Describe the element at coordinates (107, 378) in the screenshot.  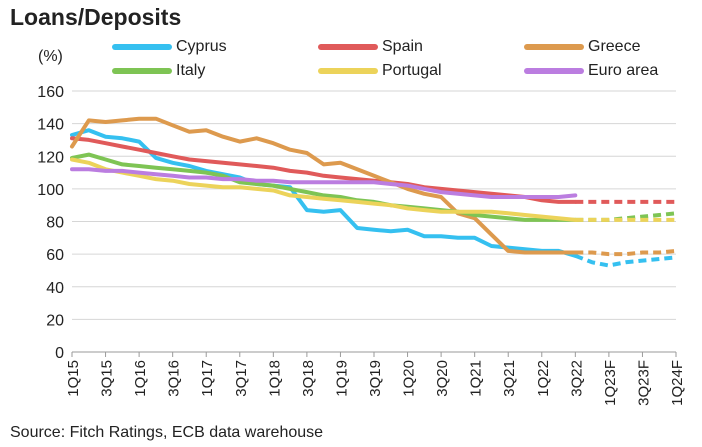
I see `x-tick-label-3Q15: 3Q15` at that location.